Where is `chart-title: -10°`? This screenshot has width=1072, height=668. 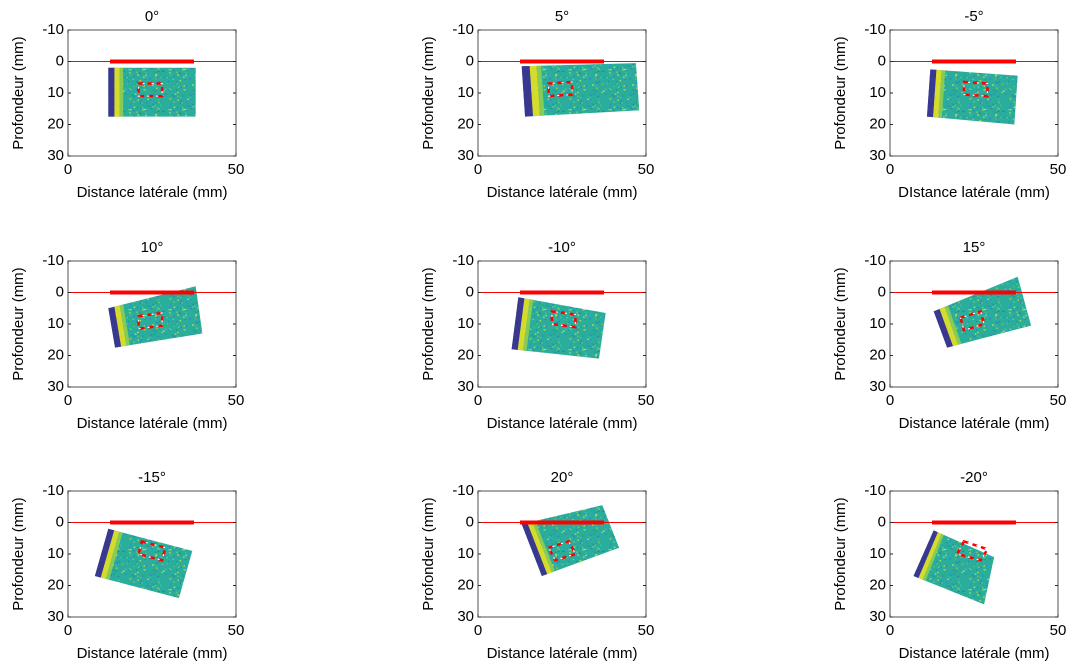
chart-title: -10° is located at coordinates (562, 247).